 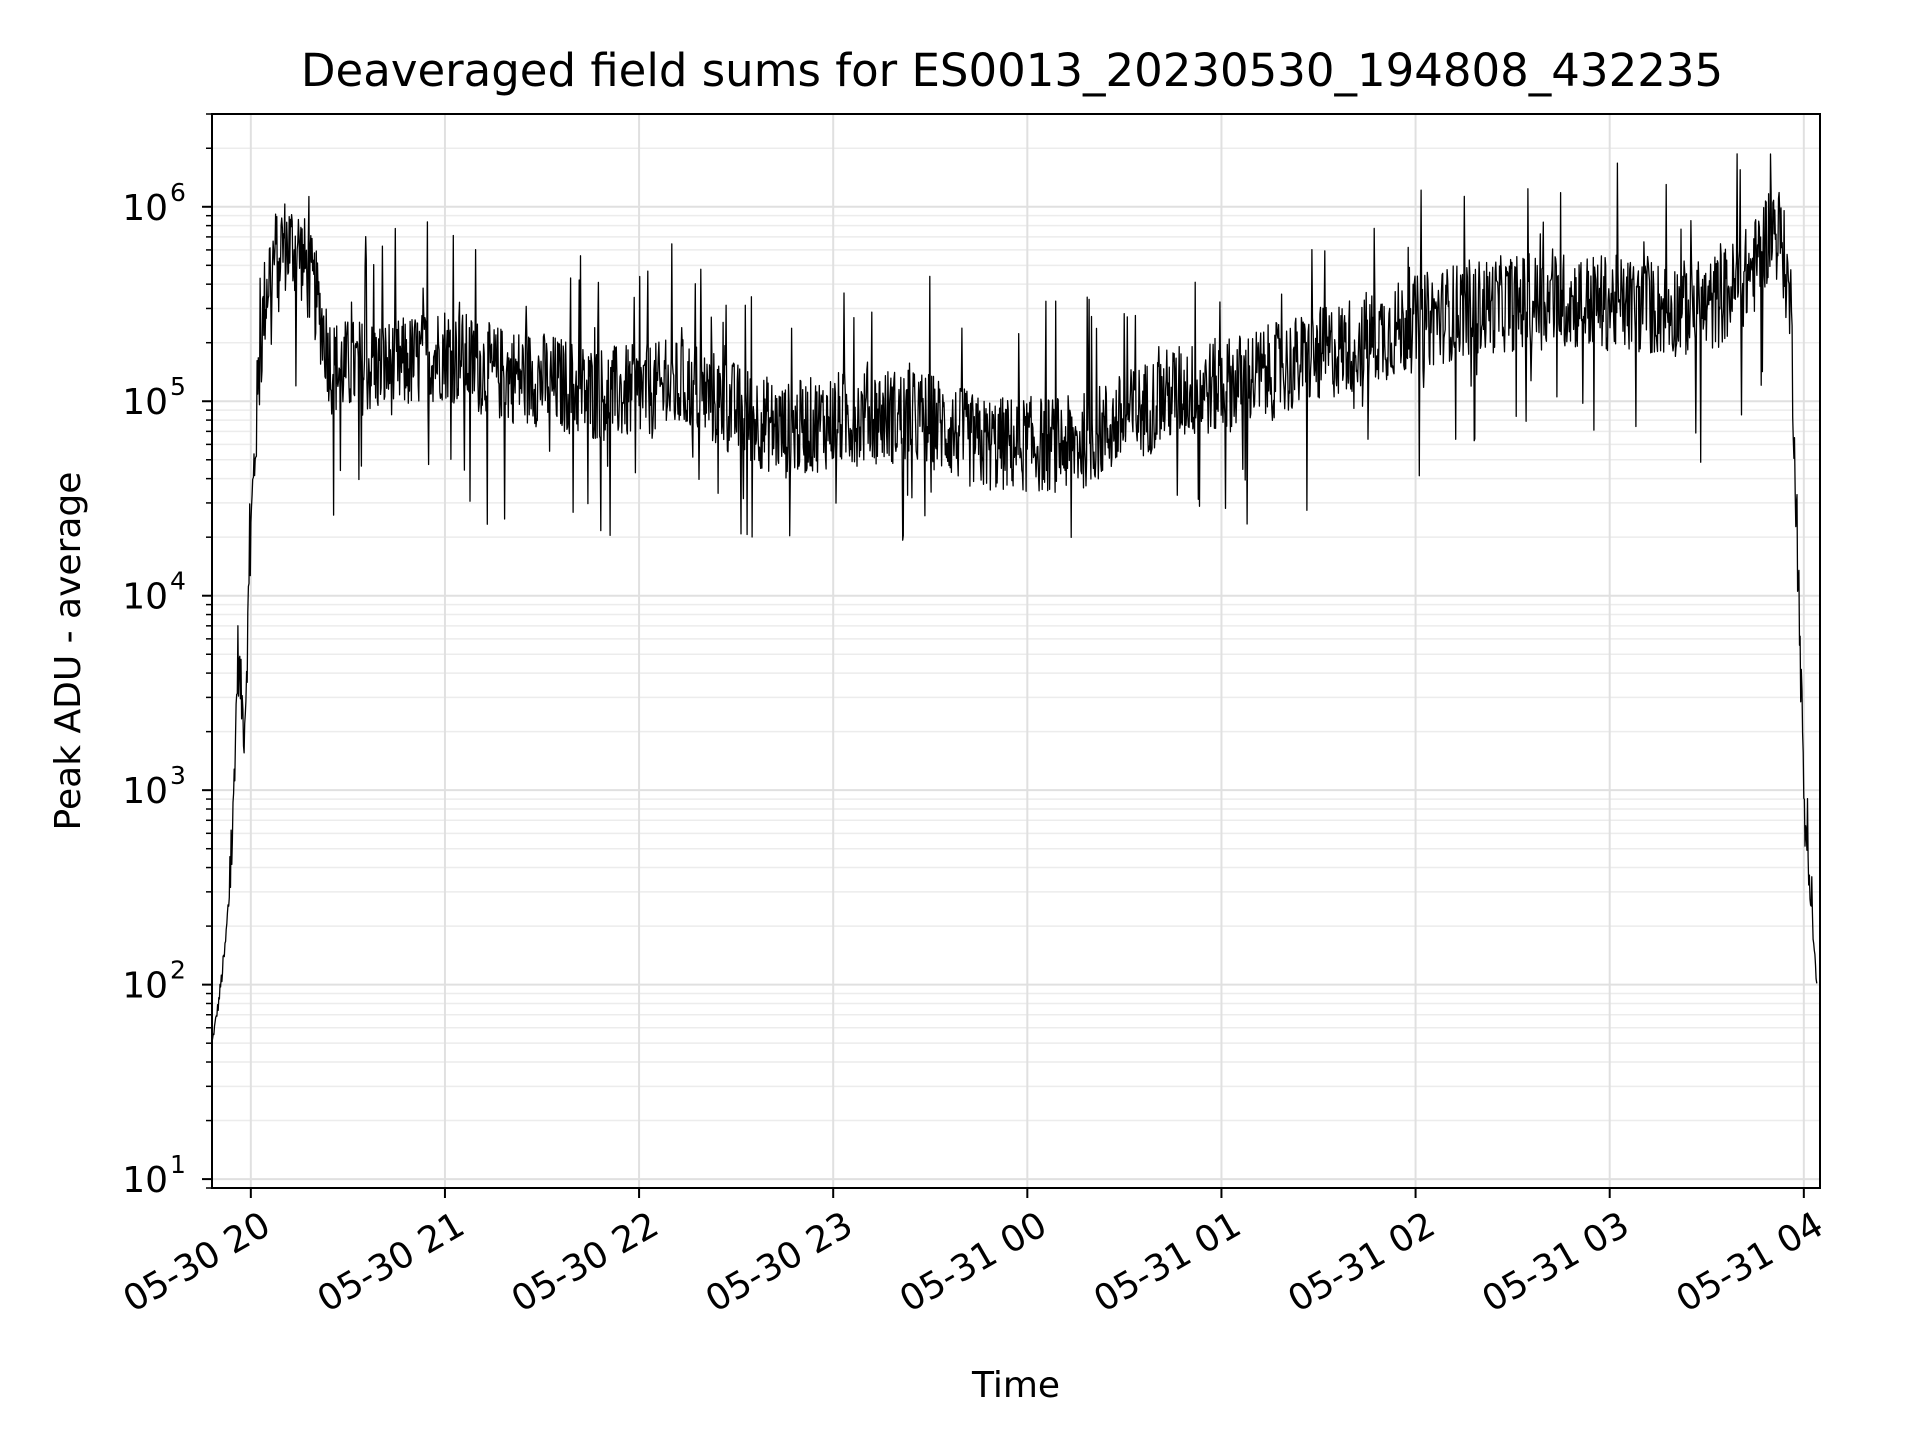 What do you see at coordinates (973, 1262) in the screenshot?
I see `x-tick-label: 05-31 00` at bounding box center [973, 1262].